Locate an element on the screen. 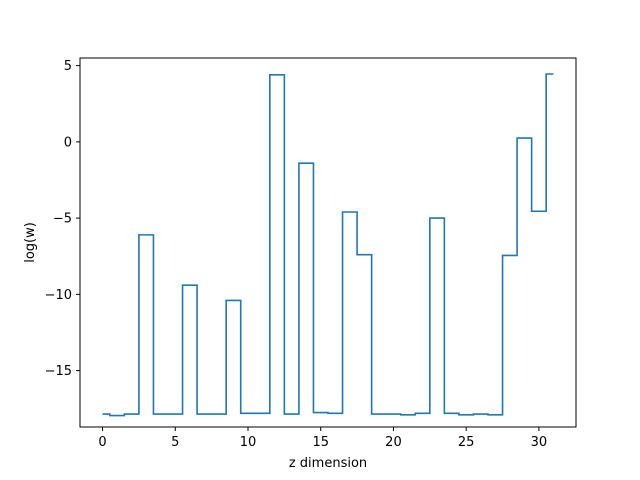 This screenshot has height=480, width=640. x-tick-label: 15 is located at coordinates (320, 442).